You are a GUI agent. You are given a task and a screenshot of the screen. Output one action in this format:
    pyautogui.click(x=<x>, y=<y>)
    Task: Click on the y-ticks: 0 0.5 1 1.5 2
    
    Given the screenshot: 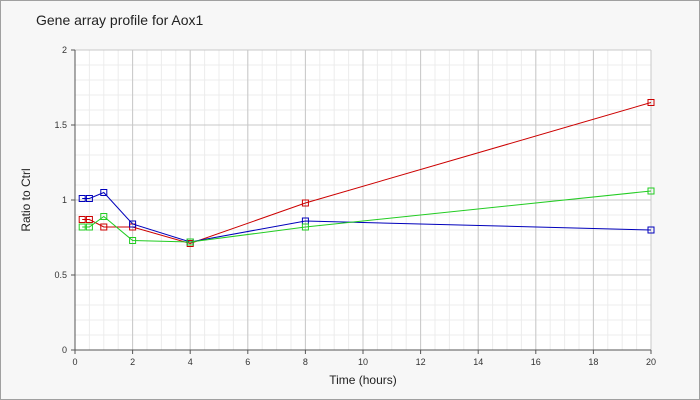 What is the action you would take?
    pyautogui.click(x=64, y=200)
    